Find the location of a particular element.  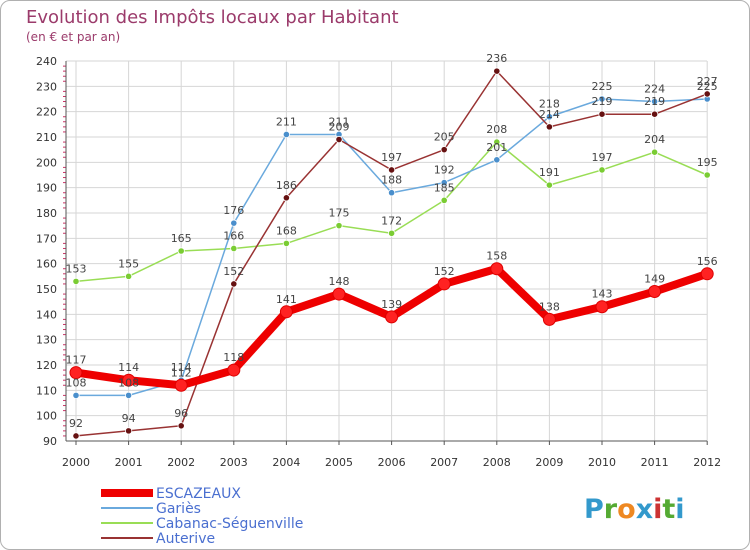

data-label: 172 is located at coordinates (391, 220).